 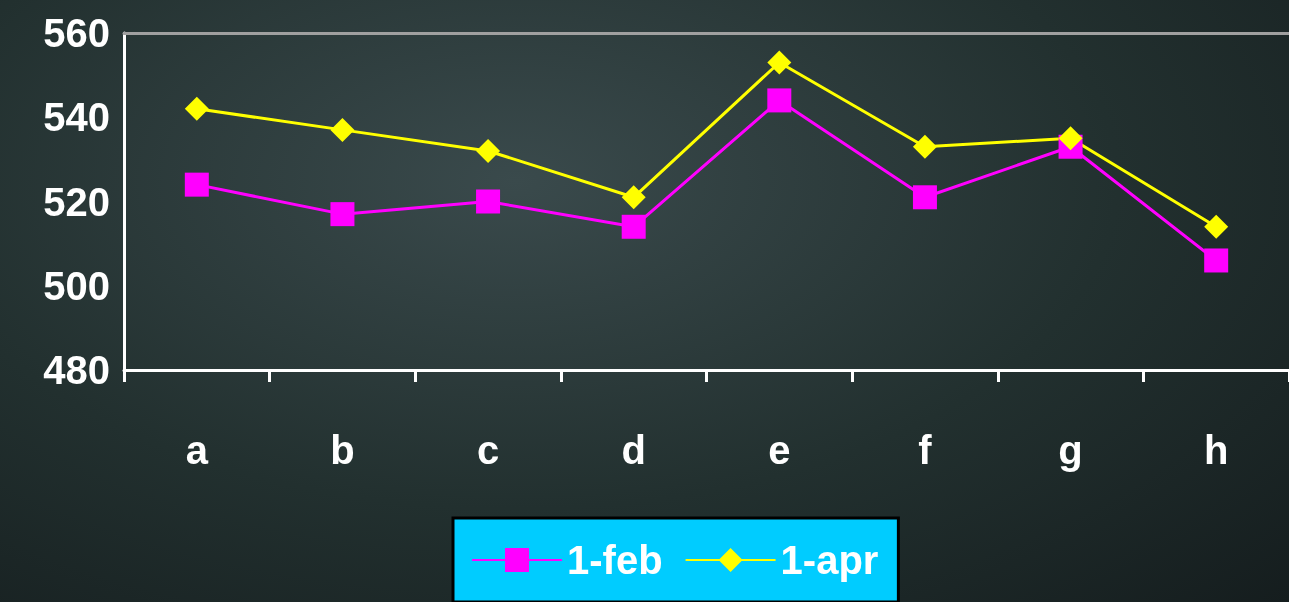 I want to click on x-tick-label: g, so click(x=1070, y=450).